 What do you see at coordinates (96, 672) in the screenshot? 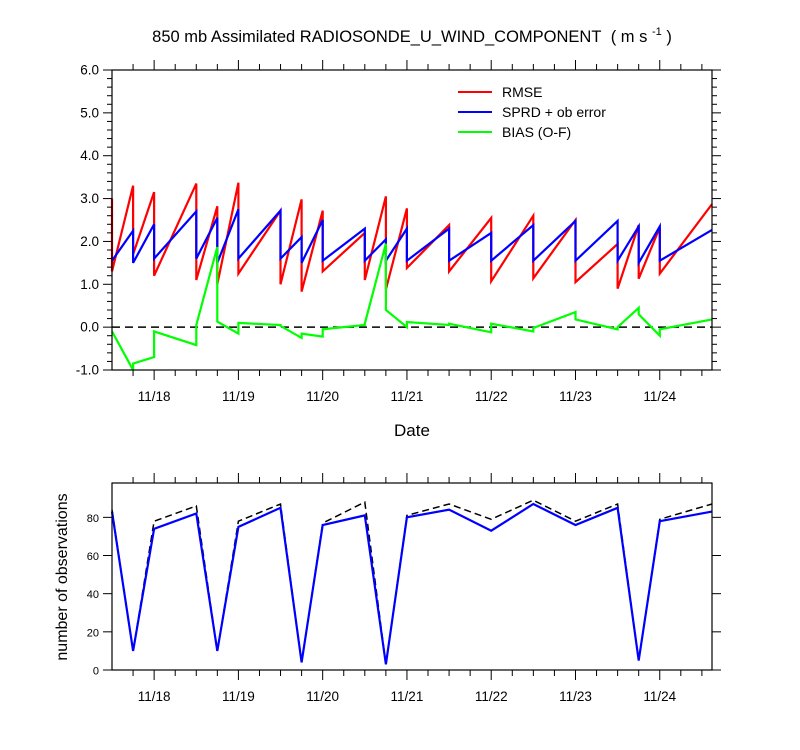
I see `y-tick-label: 0` at bounding box center [96, 672].